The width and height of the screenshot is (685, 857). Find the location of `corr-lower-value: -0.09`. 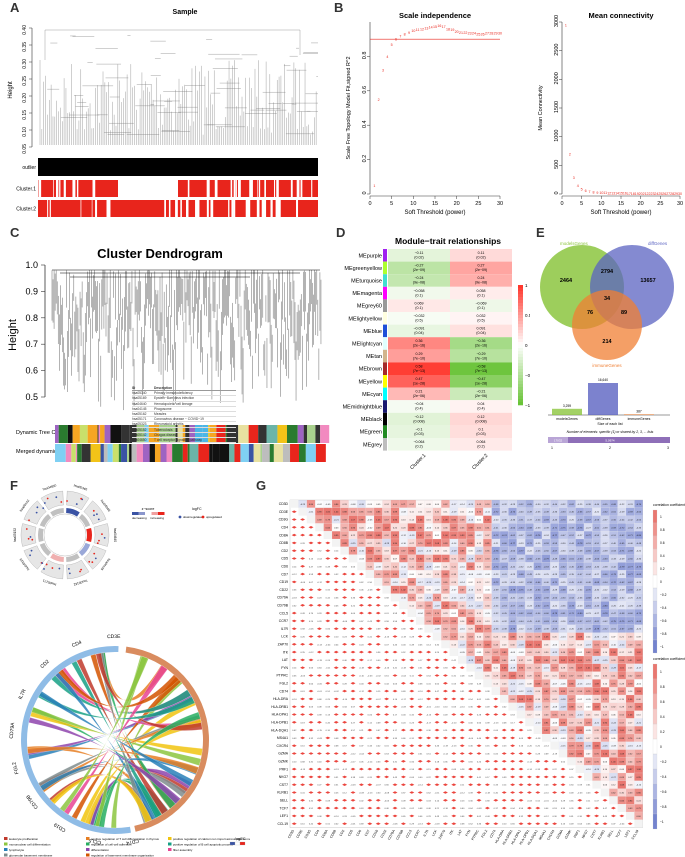

corr-lower-value: -0.09 is located at coordinates (480, 809).